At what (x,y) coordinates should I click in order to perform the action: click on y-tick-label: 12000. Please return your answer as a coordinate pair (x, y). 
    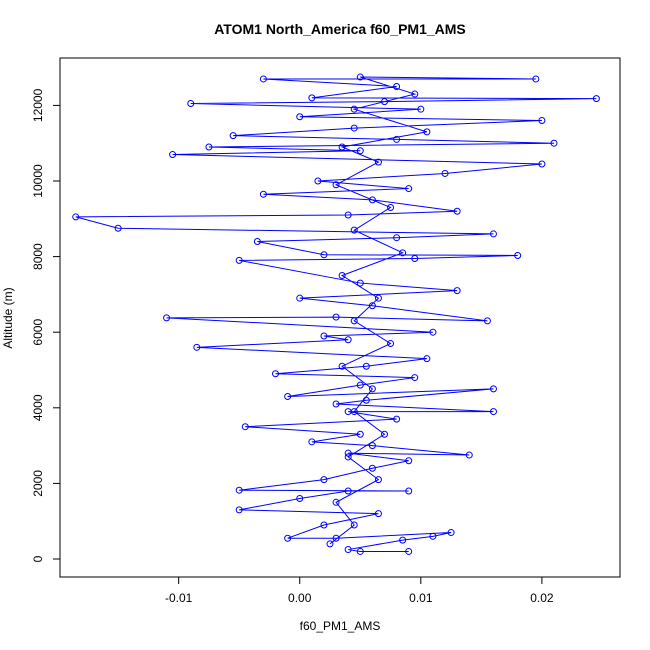
    Looking at the image, I should click on (38, 105).